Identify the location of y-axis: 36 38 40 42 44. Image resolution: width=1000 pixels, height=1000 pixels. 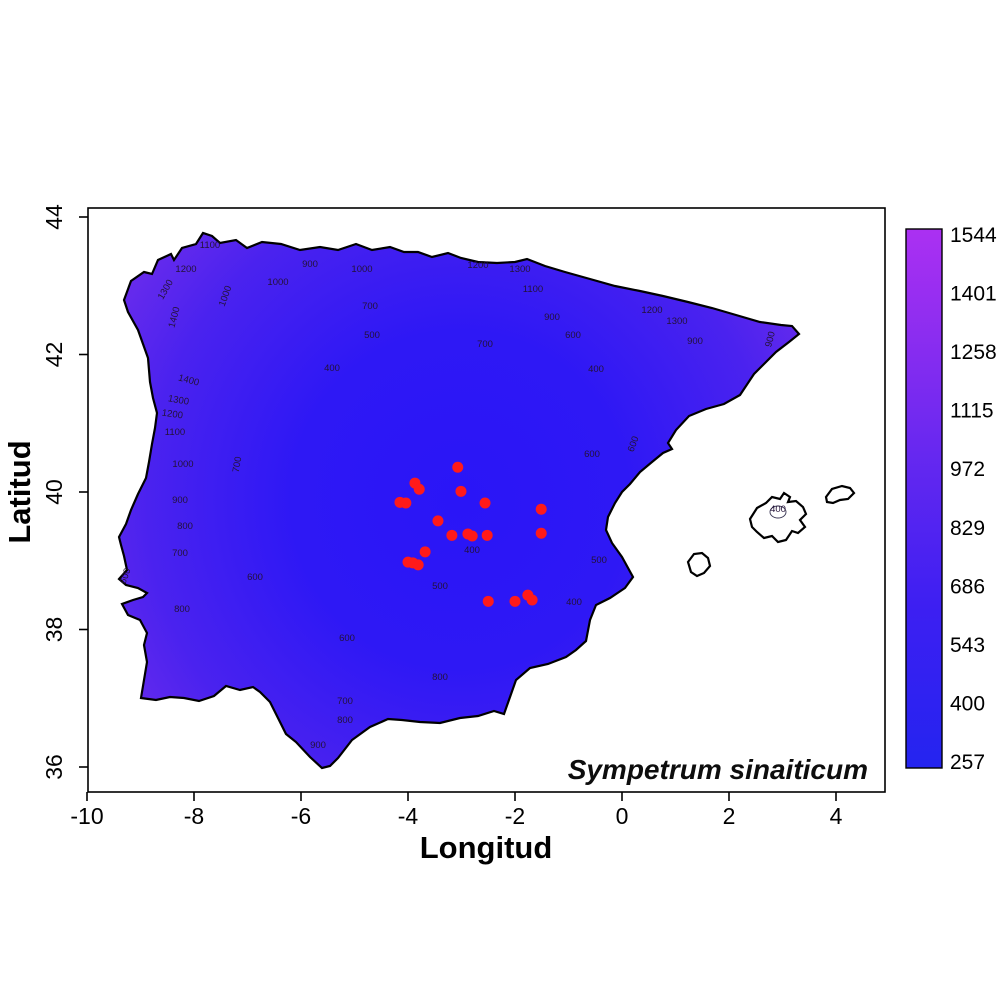
(64, 492).